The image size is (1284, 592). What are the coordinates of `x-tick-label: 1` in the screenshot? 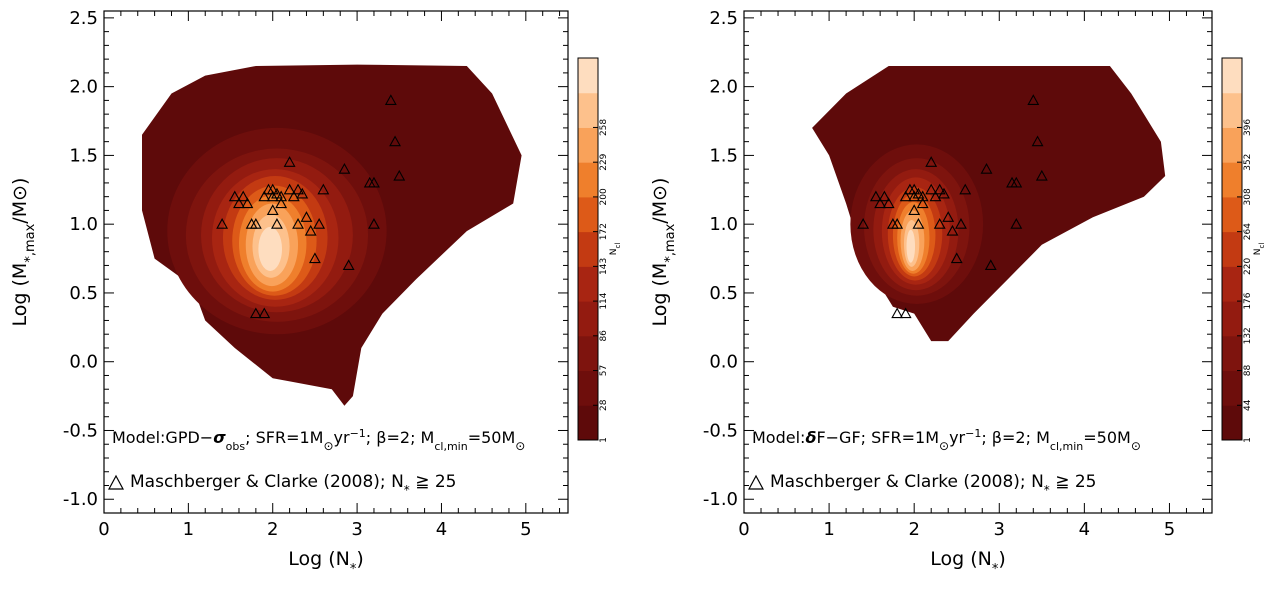 It's located at (188, 529).